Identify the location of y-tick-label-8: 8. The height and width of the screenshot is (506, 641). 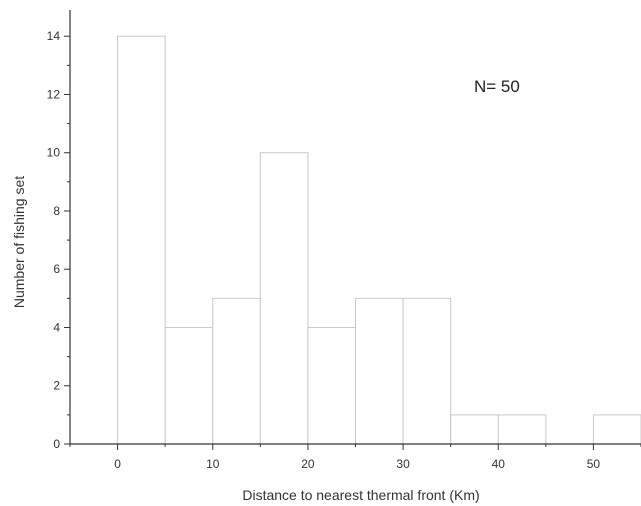
(56, 211).